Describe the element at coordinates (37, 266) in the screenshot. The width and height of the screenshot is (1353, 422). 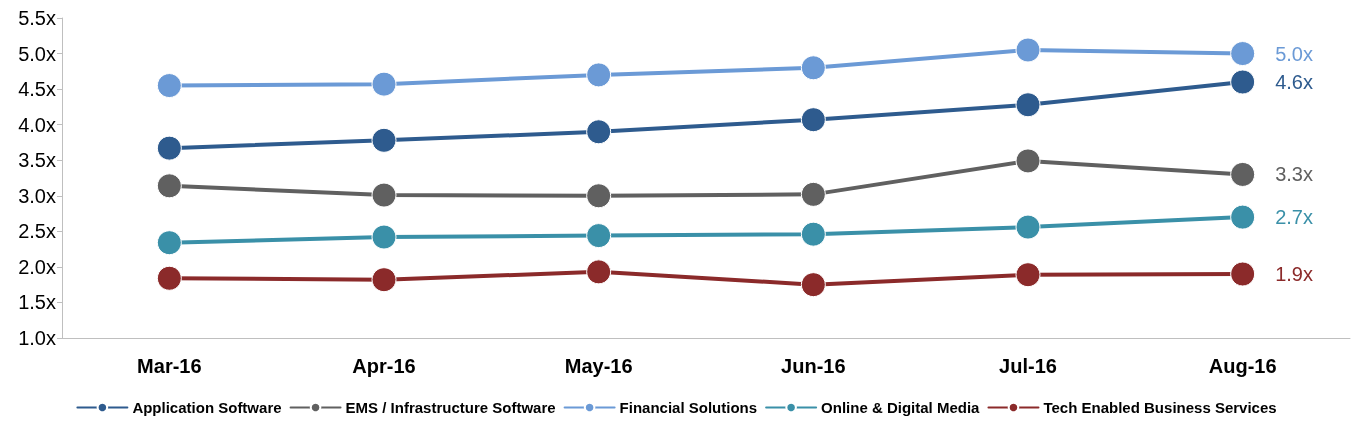
I see `y-tick-label: 2.0x` at that location.